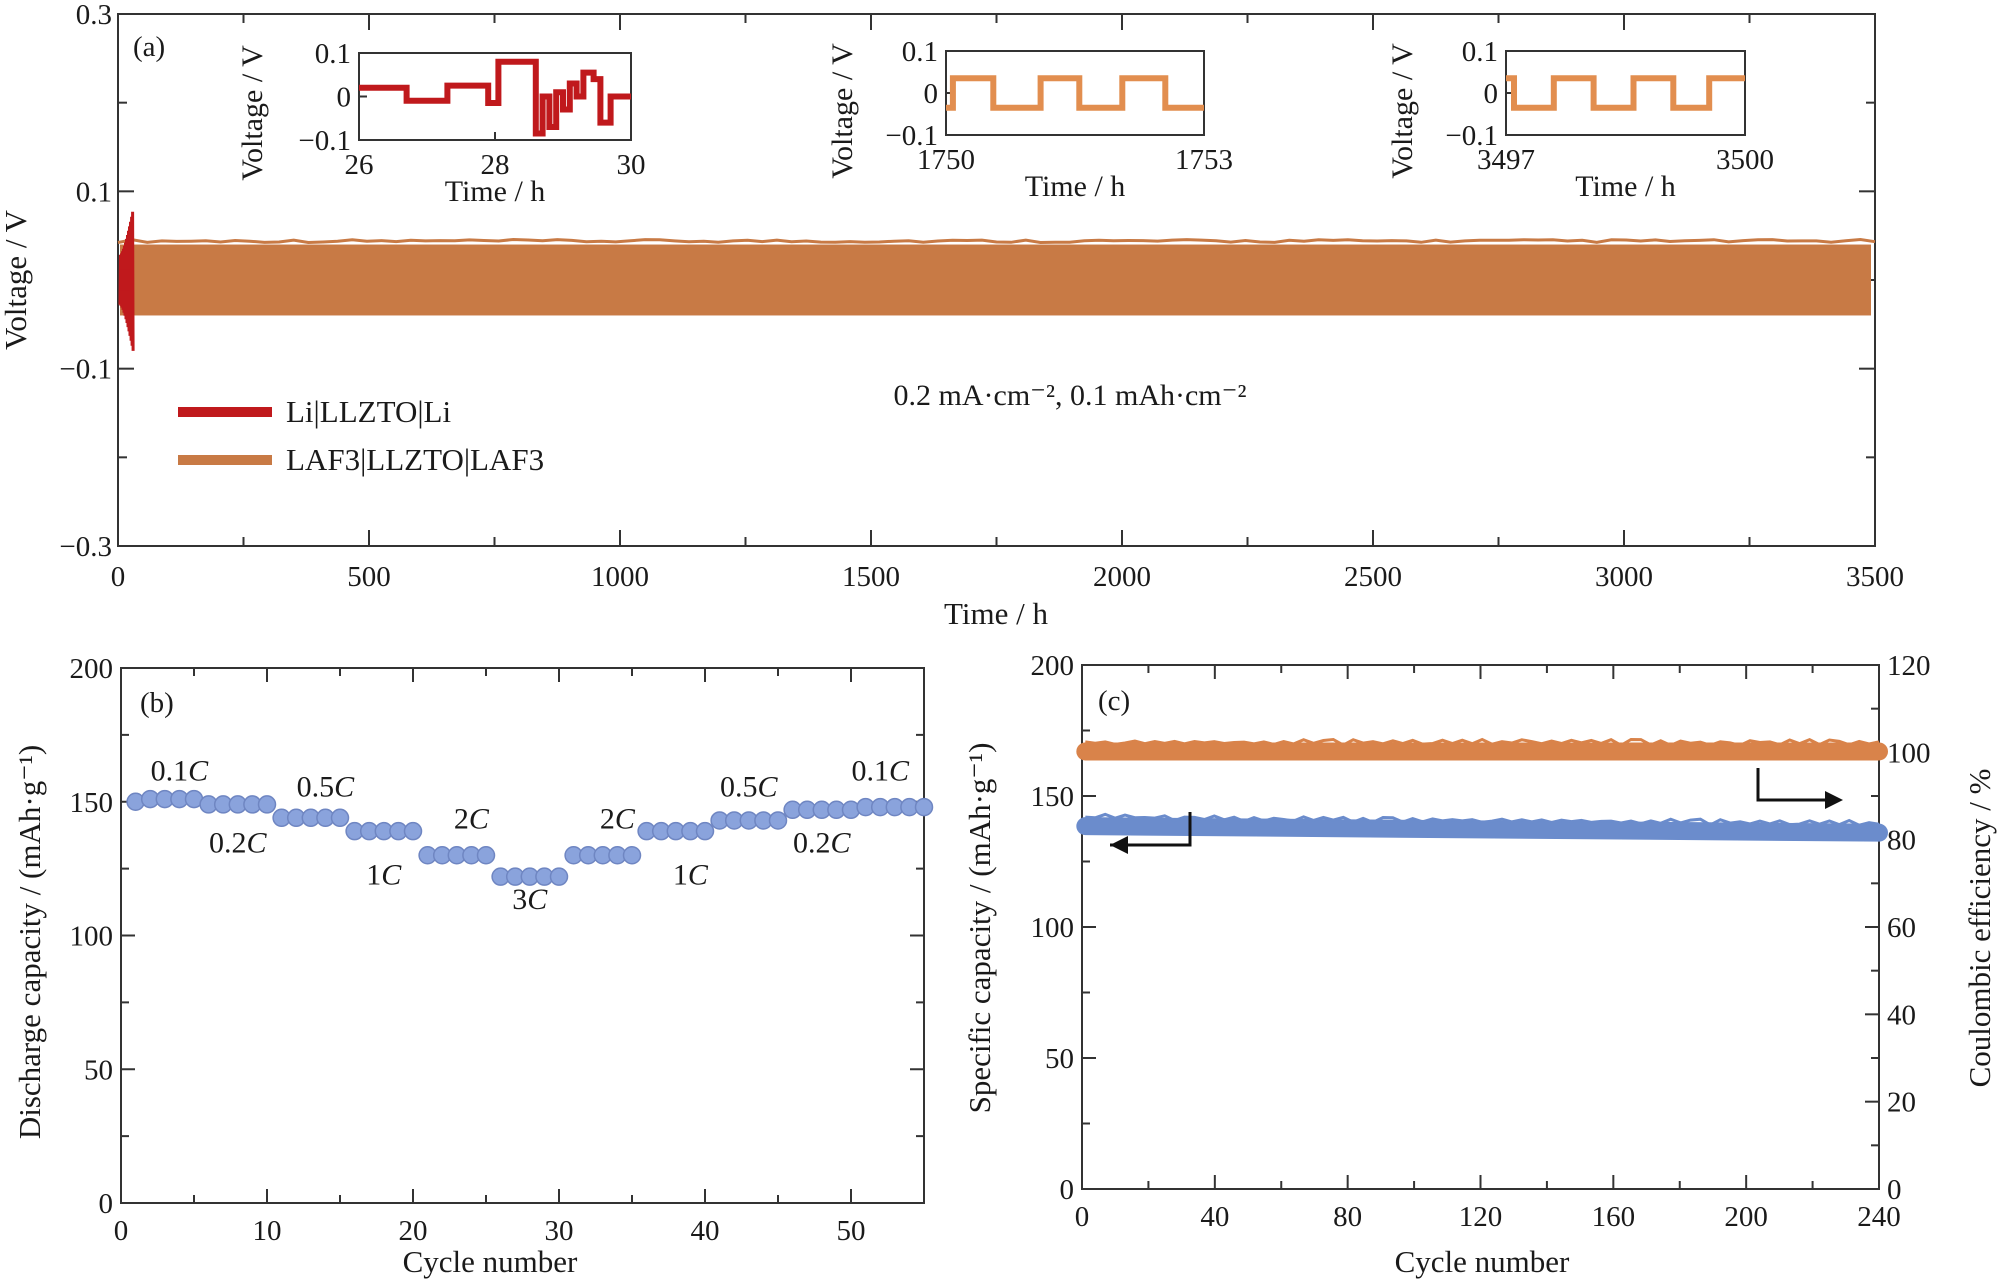  Describe the element at coordinates (1745, 160) in the screenshot. I see `inset-xtick-label: 3500` at that location.